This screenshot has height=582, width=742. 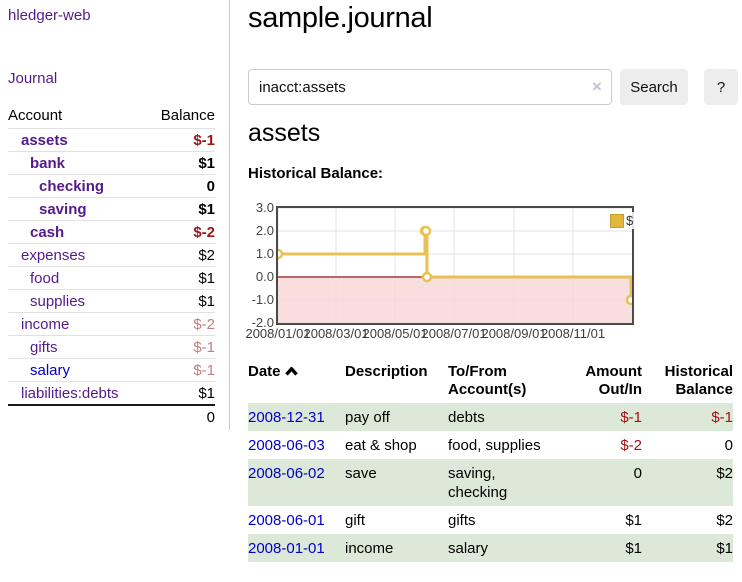 I want to click on register-row: 2008-06-01 gift gifts $1 $2, so click(x=490, y=520).